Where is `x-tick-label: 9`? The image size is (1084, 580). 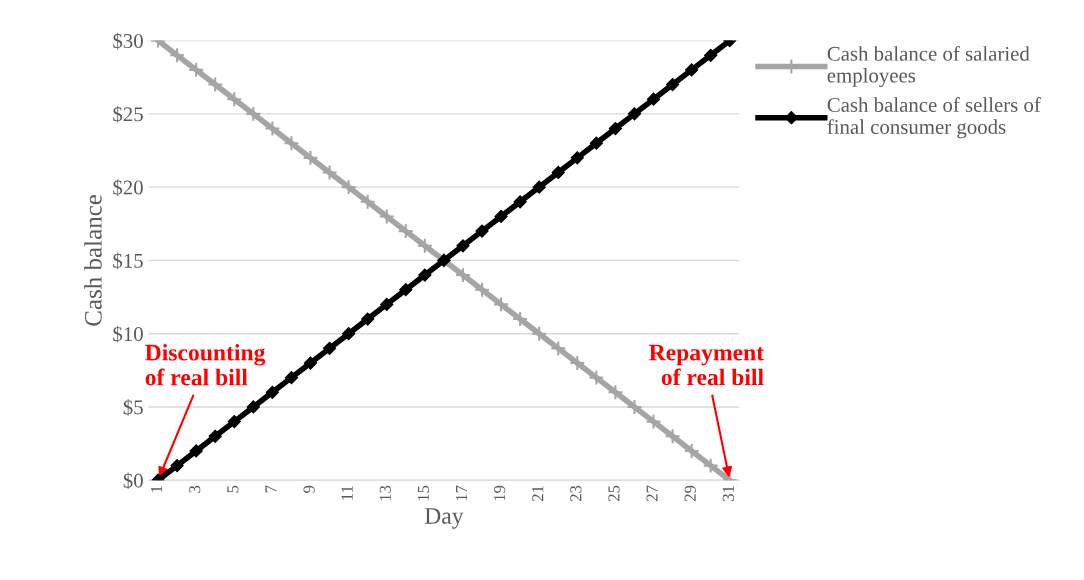
x-tick-label: 9 is located at coordinates (309, 489).